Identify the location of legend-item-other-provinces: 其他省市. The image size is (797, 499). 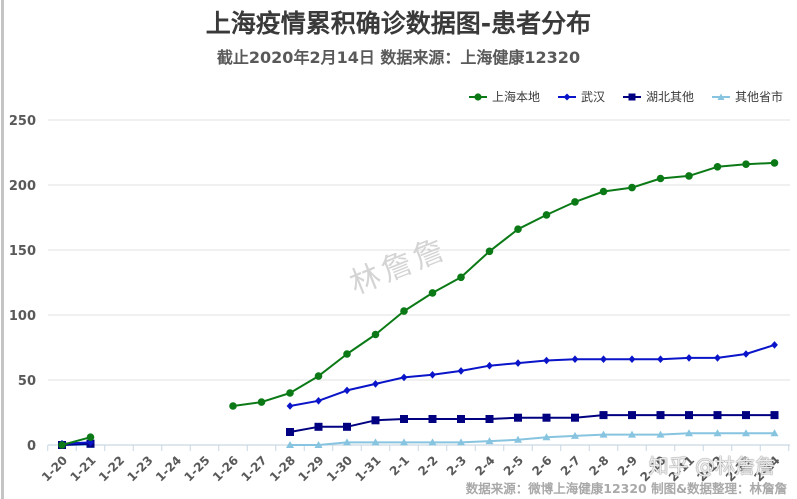
(747, 96).